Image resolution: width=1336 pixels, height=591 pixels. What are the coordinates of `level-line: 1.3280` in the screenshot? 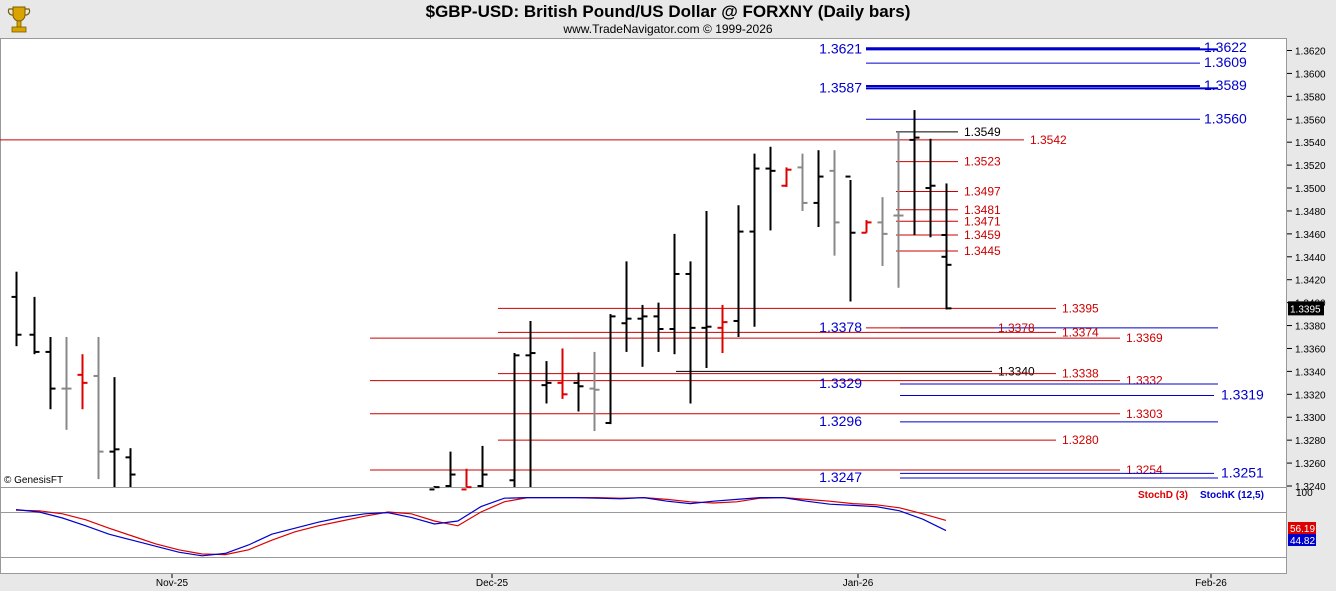 It's located at (798, 440).